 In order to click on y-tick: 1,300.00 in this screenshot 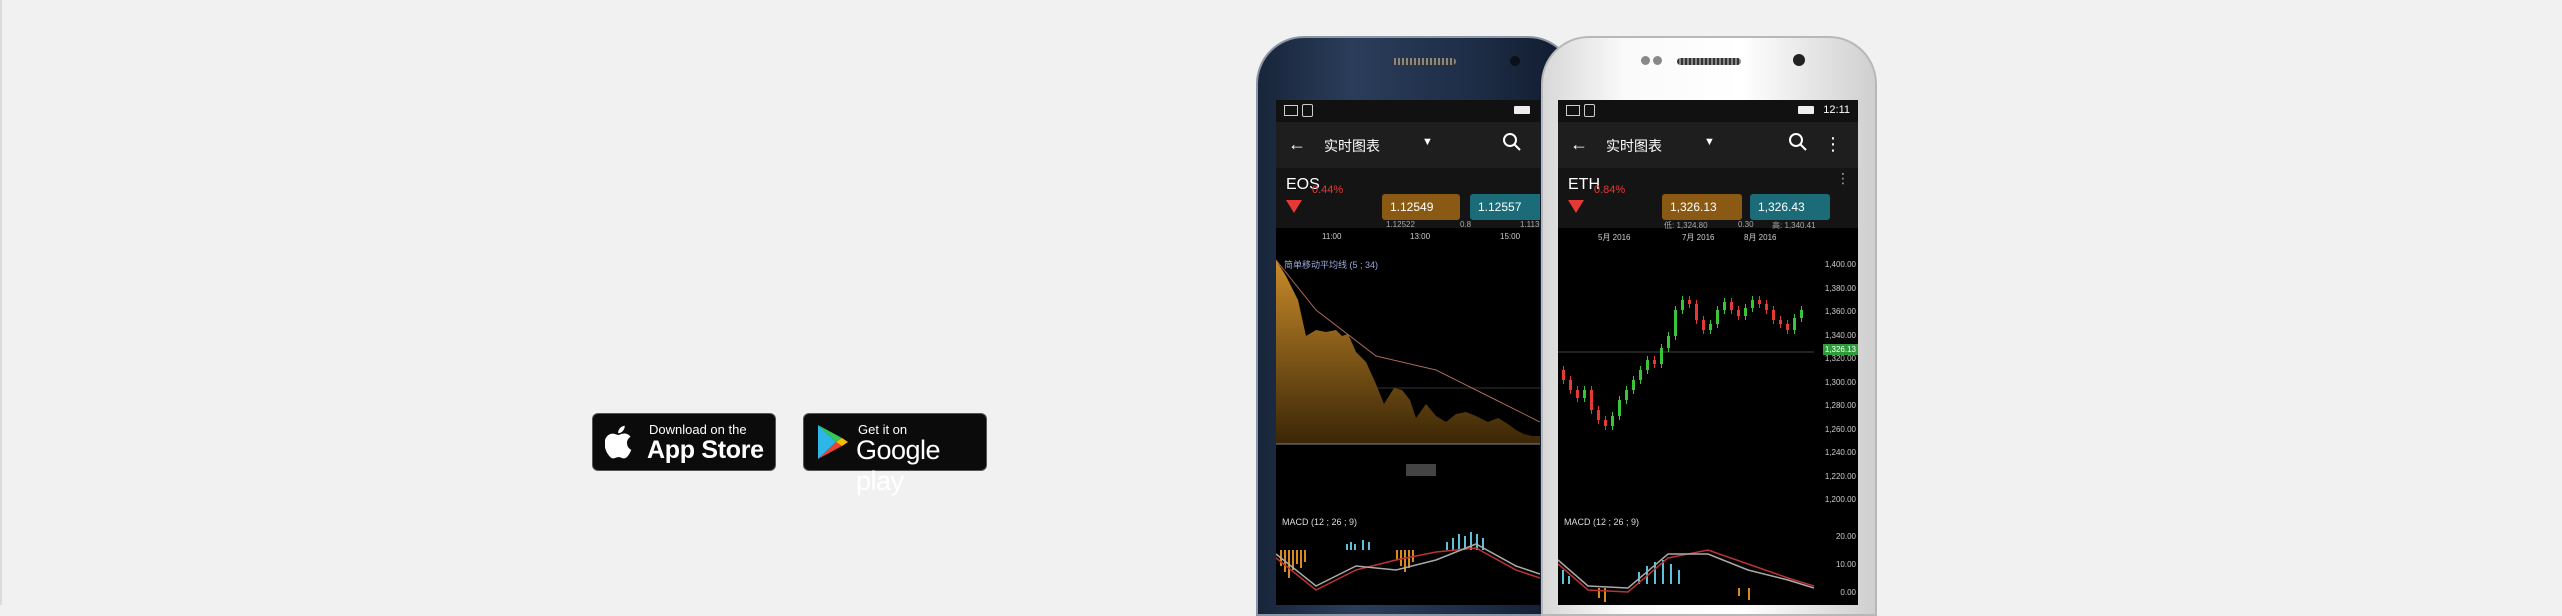, I will do `click(1840, 382)`.